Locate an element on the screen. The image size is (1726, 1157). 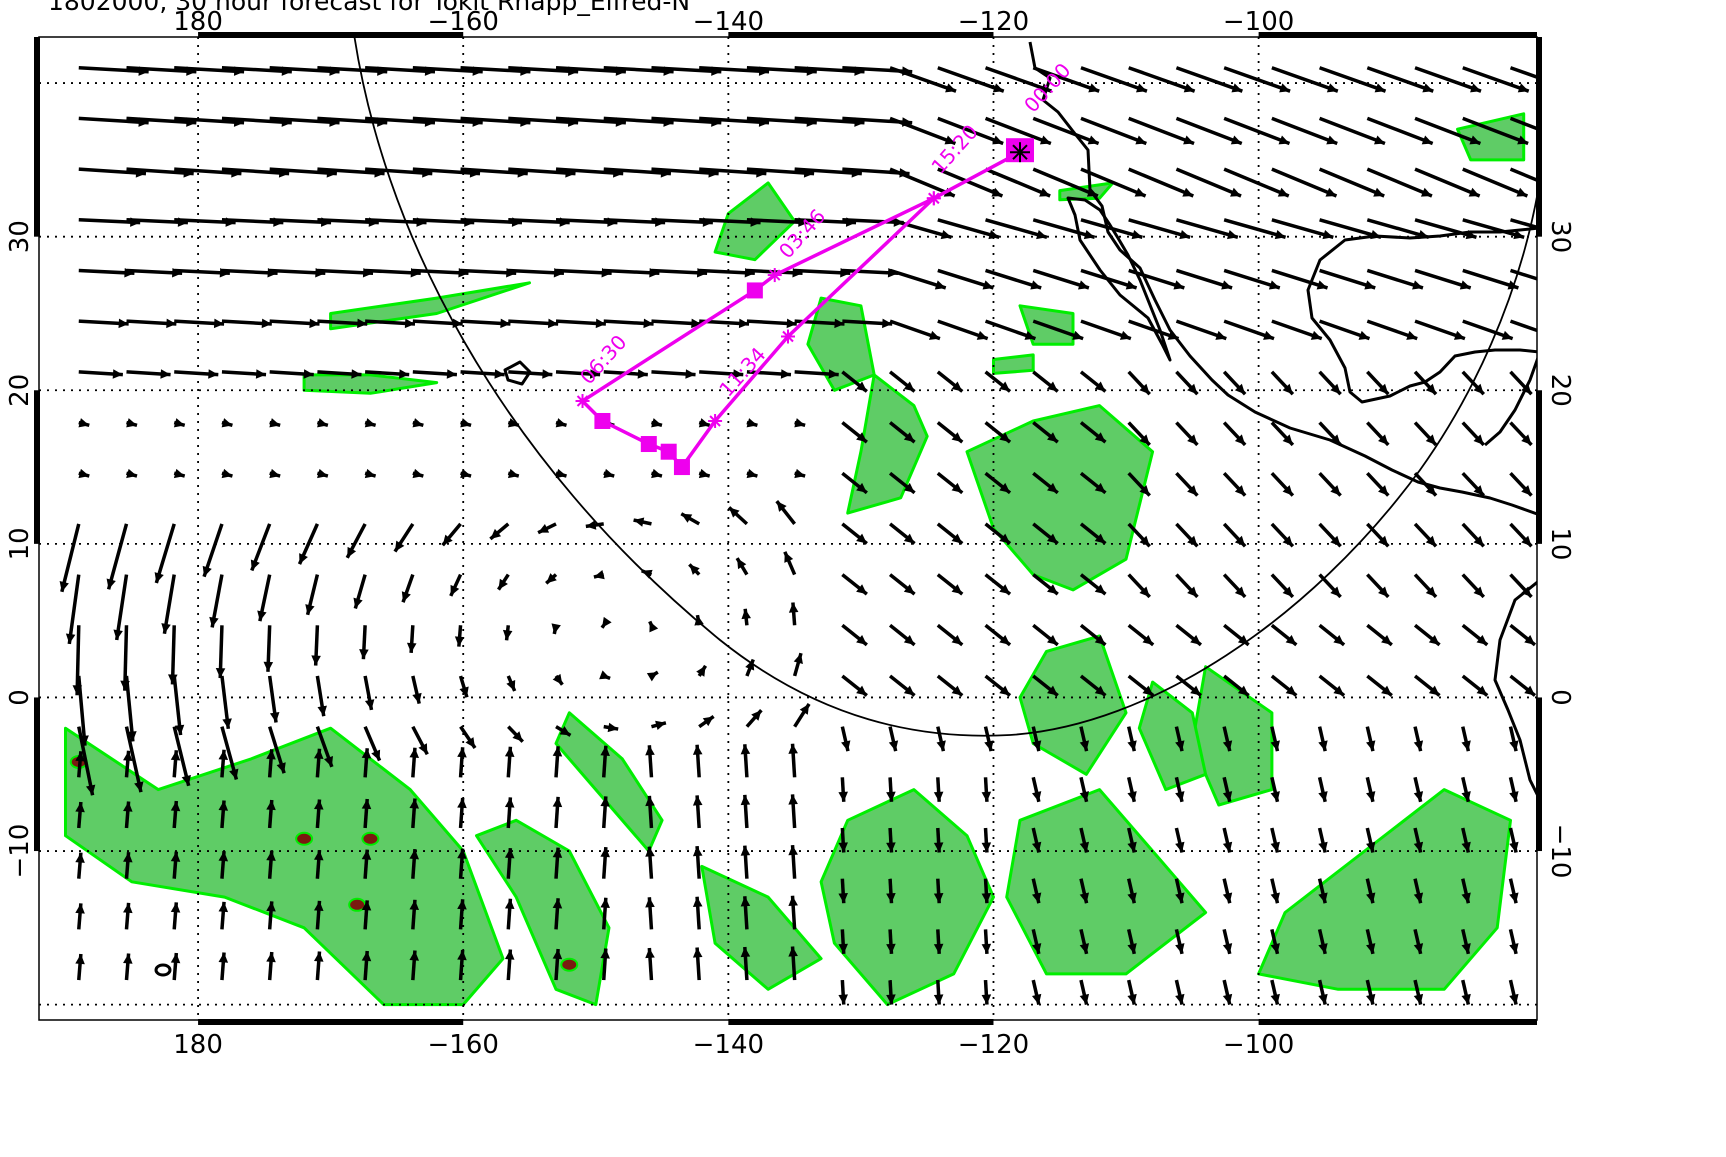
hawaii-island is located at coordinates (517, 373).